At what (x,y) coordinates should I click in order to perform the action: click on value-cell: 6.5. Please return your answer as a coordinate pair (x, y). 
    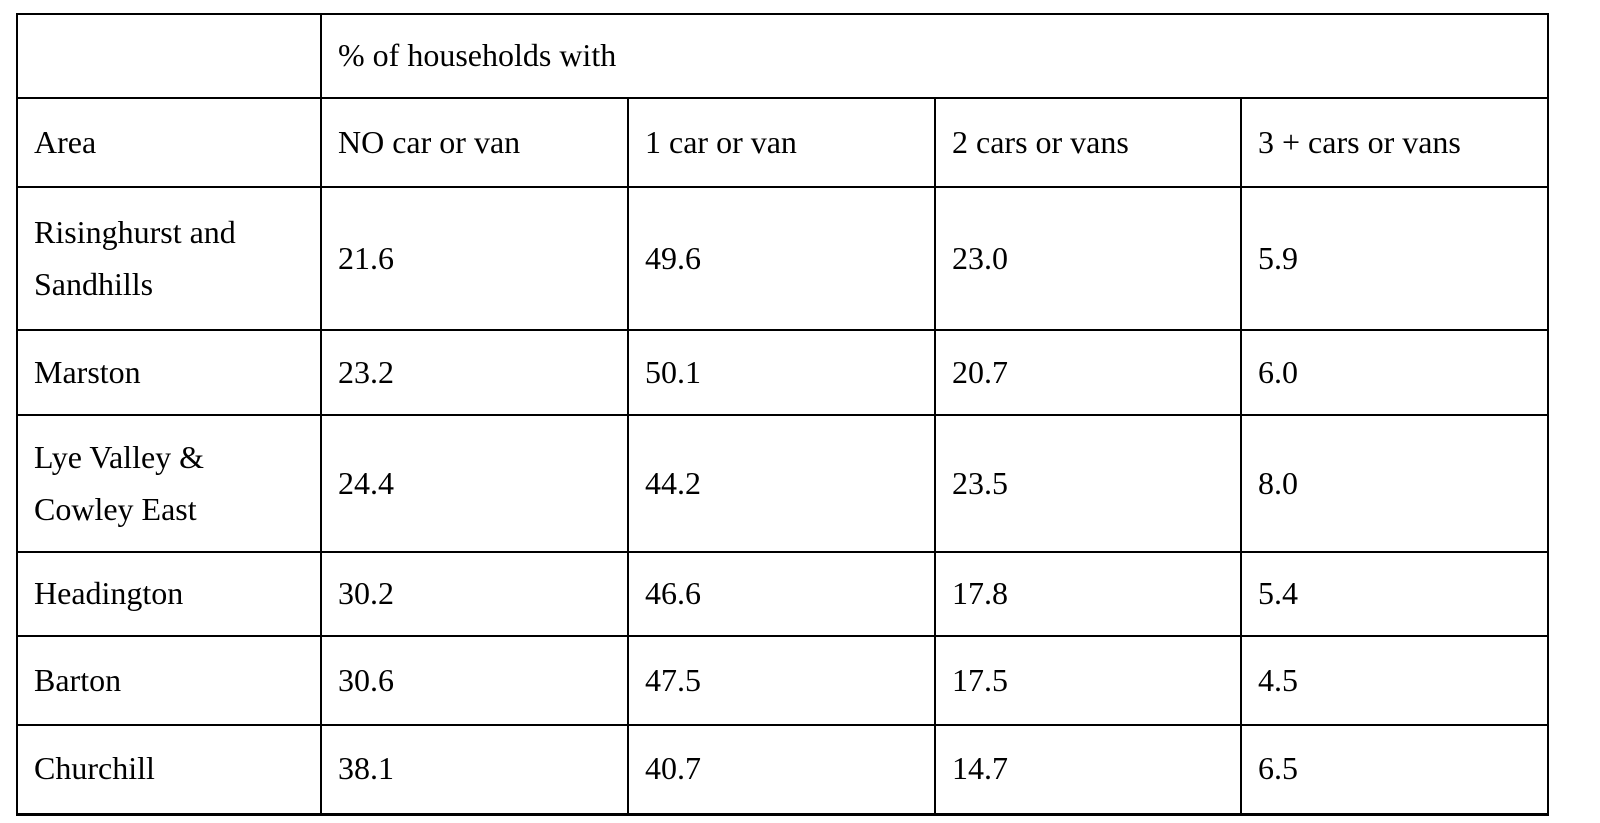
    Looking at the image, I should click on (1394, 769).